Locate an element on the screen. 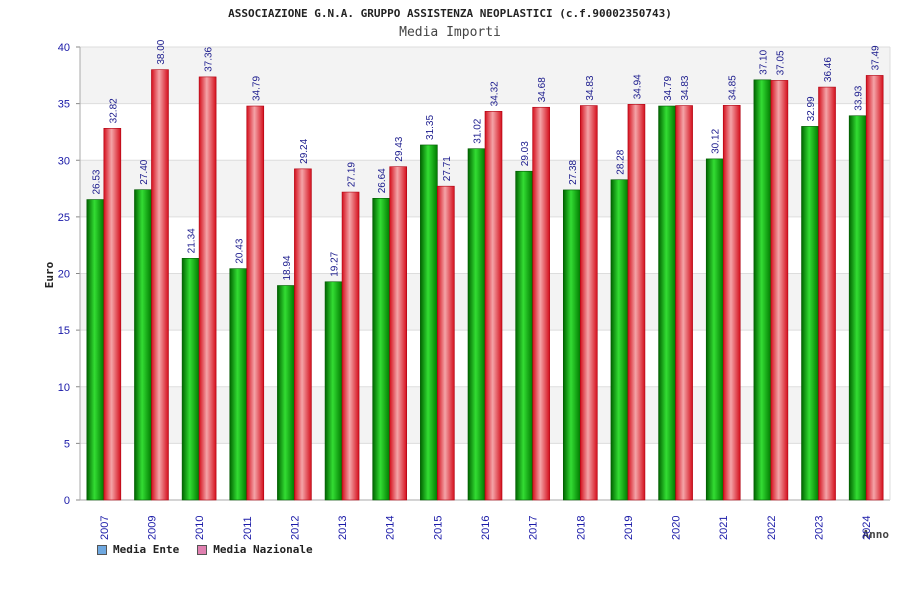 The image size is (900, 600). x-tick-label: 2011 is located at coordinates (248, 528).